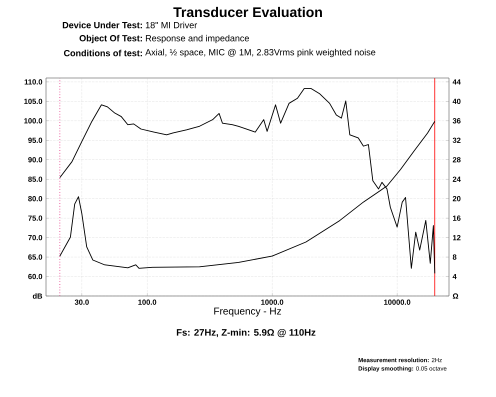 This screenshot has width=496, height=397. I want to click on text: Axial, ½ space, MIC @ 1M, 2.83Vrms pink weighted noise, so click(260, 53).